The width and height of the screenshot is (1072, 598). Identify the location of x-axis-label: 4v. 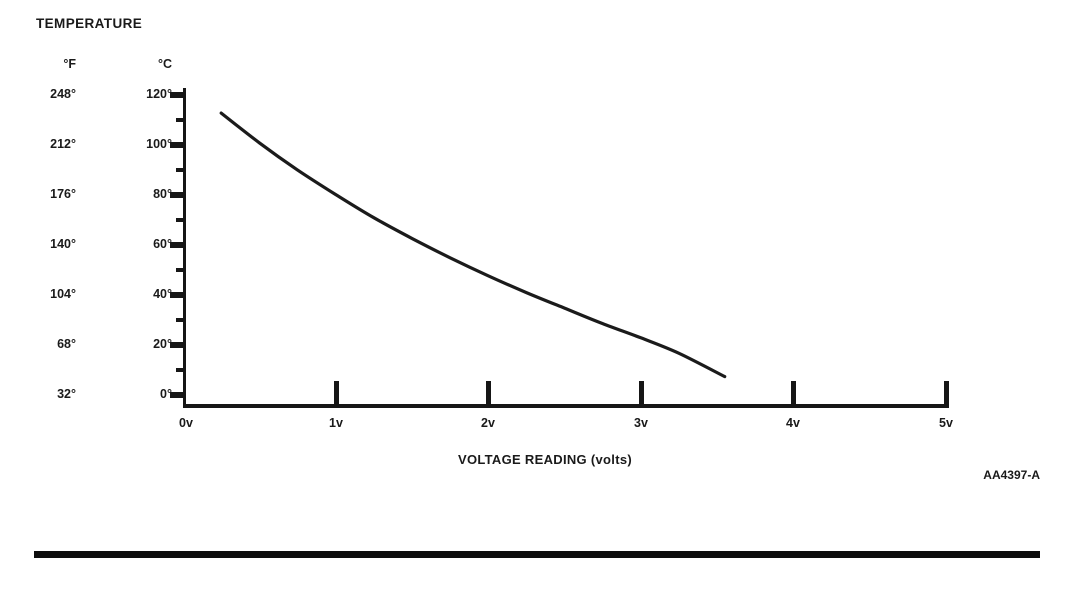
(793, 423).